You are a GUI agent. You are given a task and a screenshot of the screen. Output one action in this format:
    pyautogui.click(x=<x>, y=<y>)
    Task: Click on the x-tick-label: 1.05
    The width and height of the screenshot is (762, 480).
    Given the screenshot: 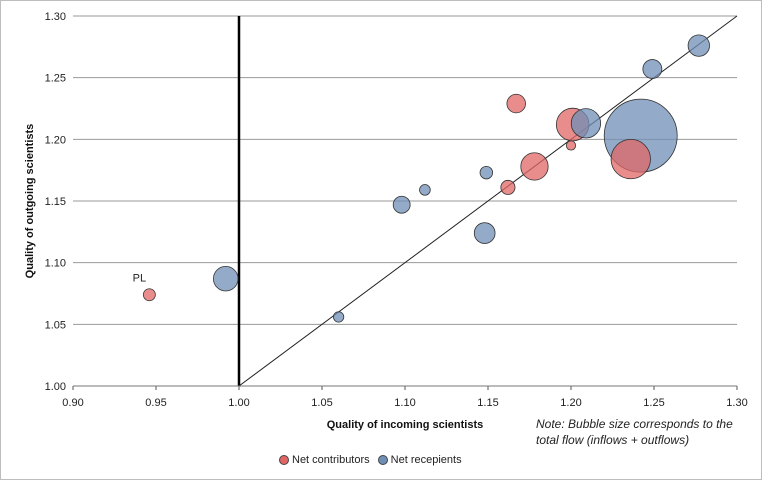 What is the action you would take?
    pyautogui.click(x=321, y=403)
    